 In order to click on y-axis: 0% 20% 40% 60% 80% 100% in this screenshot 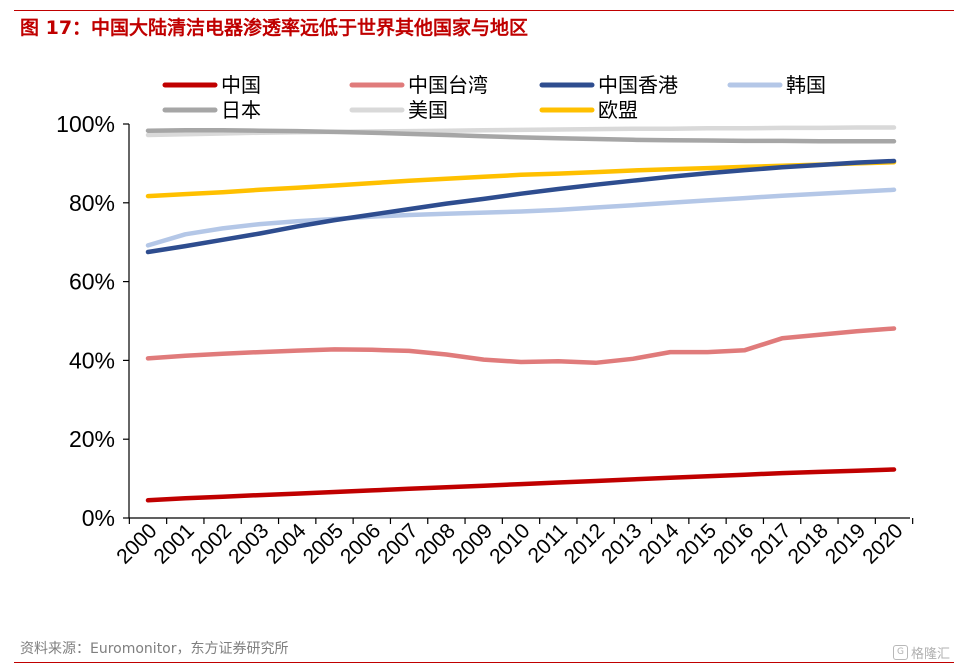, I will do `click(93, 321)`.